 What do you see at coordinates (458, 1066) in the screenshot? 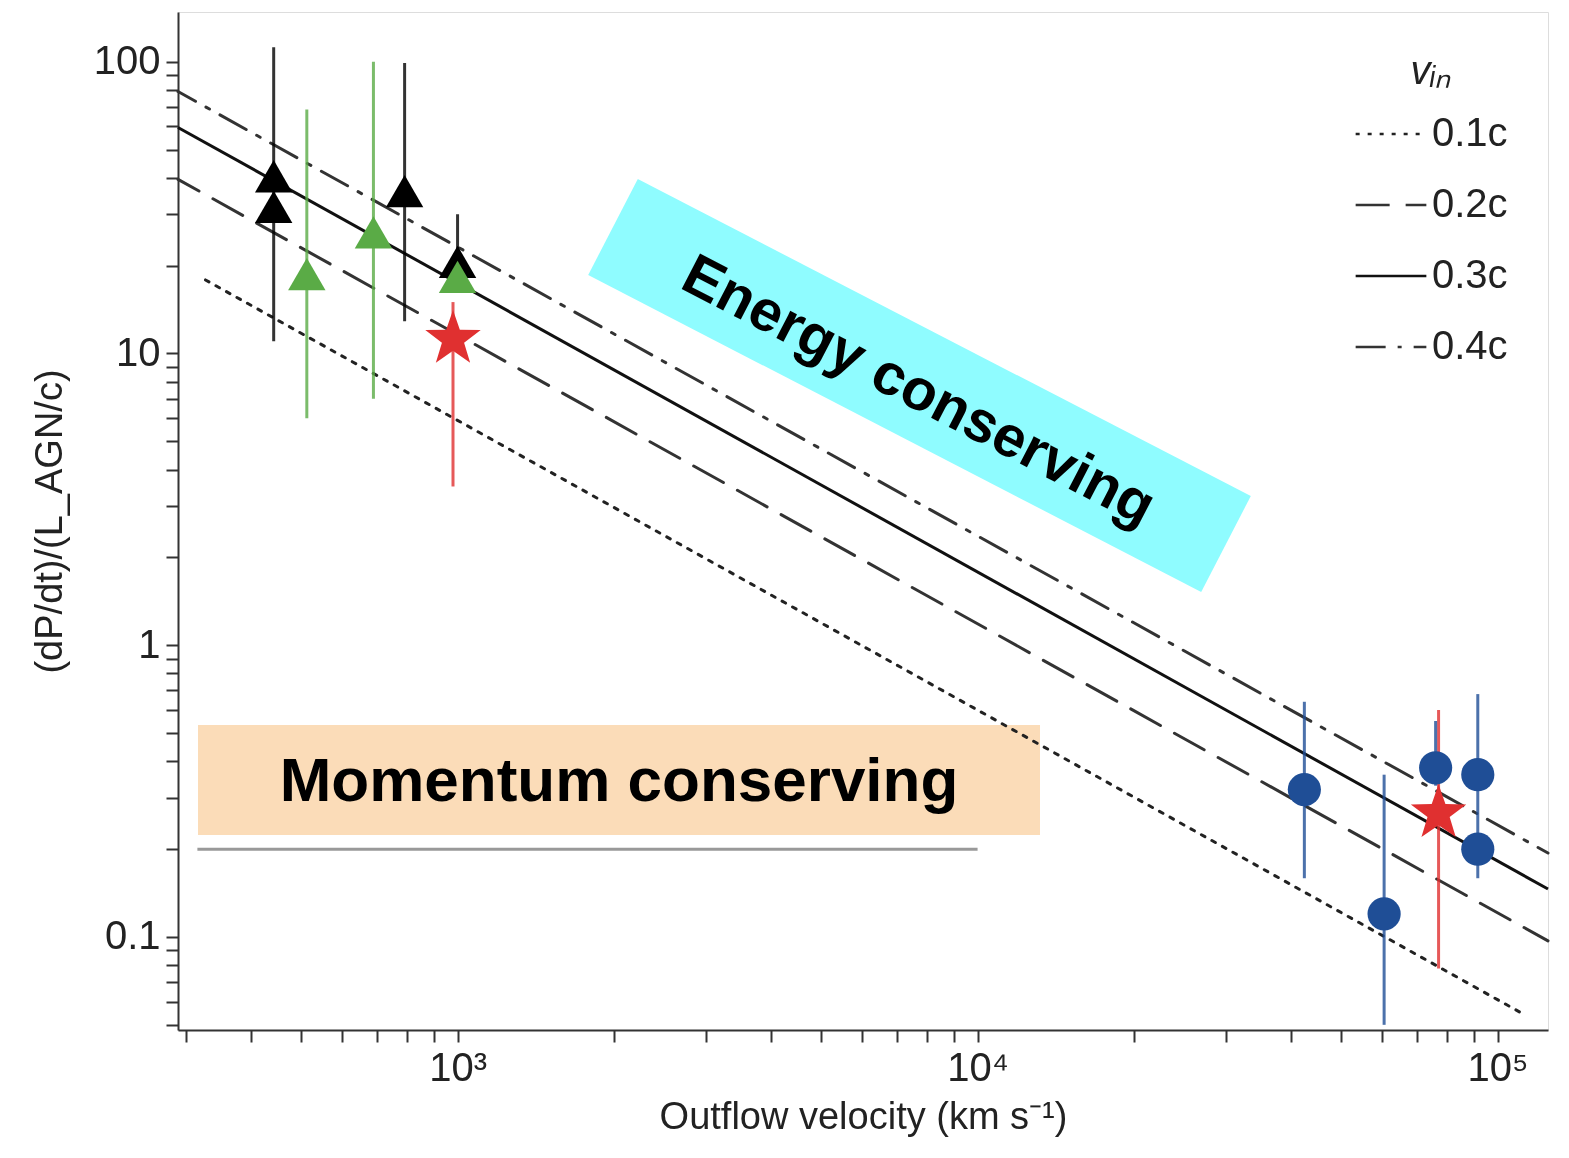
I see `x-tick-label: 10³` at bounding box center [458, 1066].